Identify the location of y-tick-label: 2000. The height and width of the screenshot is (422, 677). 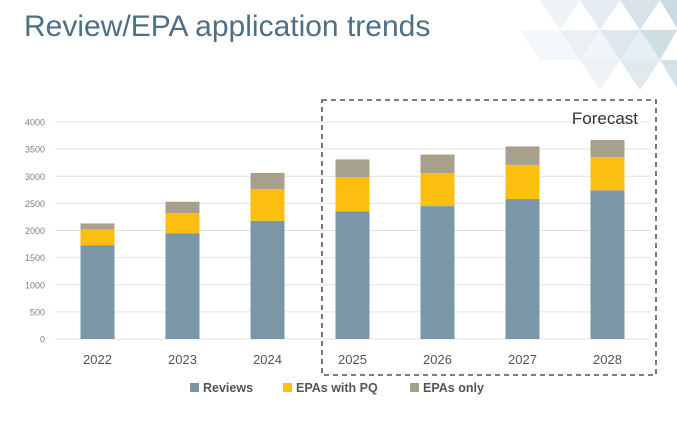
(35, 231).